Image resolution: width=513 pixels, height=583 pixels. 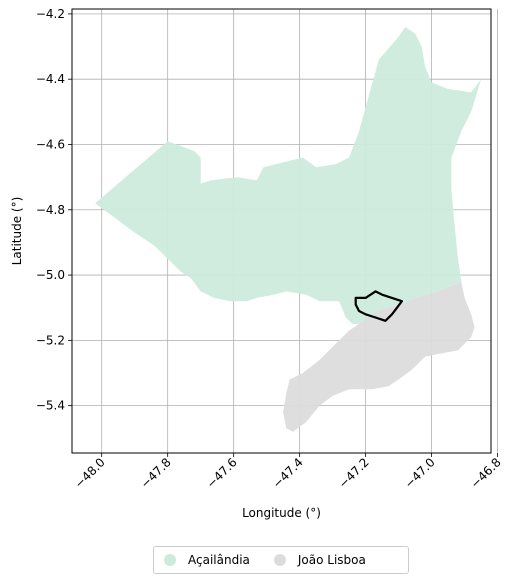 I want to click on x-tick-label: −47.0, so click(x=420, y=473).